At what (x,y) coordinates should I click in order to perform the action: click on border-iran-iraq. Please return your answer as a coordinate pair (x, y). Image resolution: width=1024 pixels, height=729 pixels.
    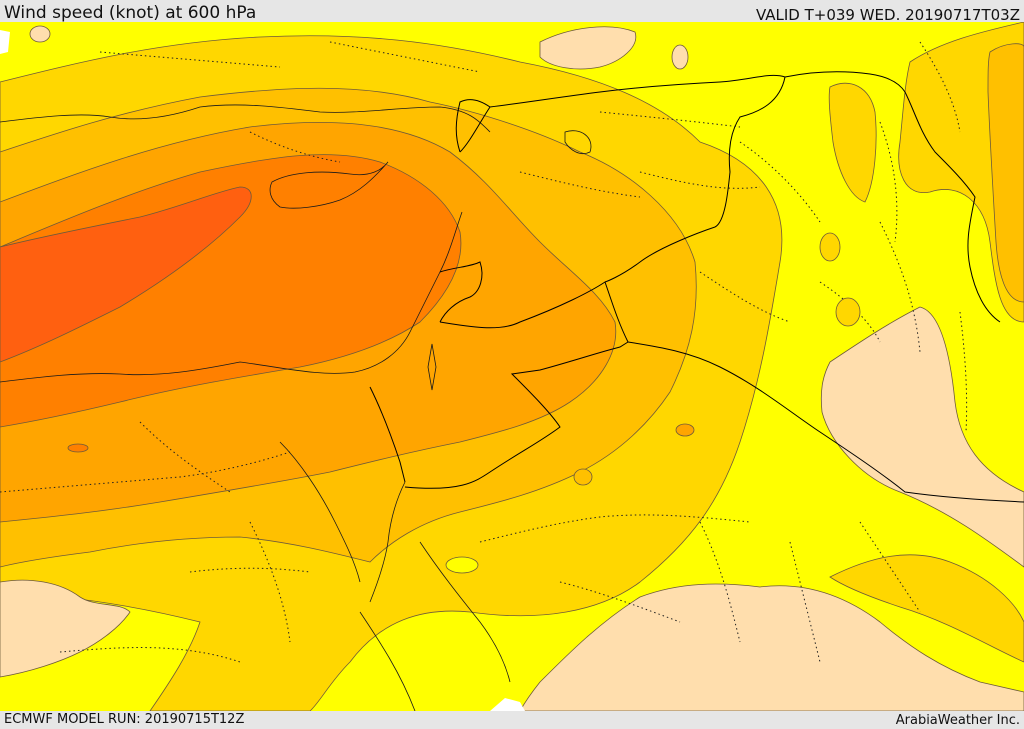
    Looking at the image, I should click on (892, 197).